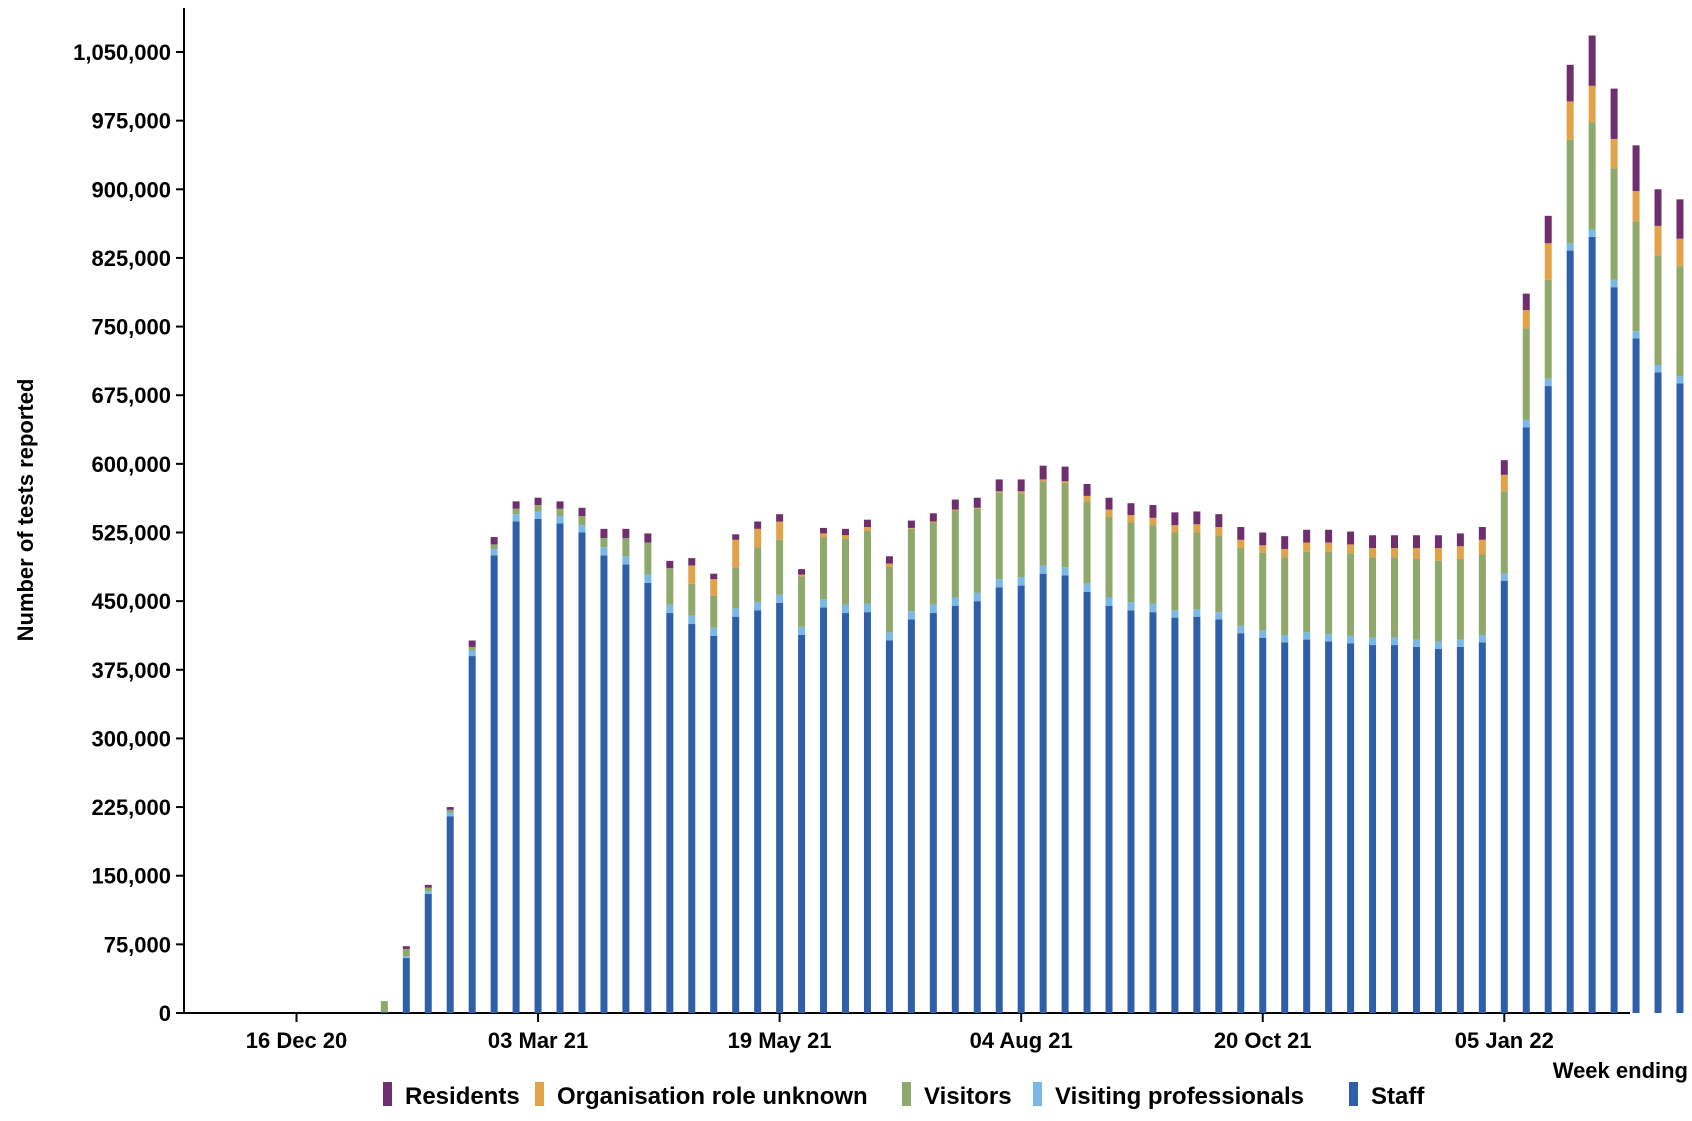 The height and width of the screenshot is (1121, 1692). What do you see at coordinates (131, 121) in the screenshot?
I see `y-tick-label: 975,000` at bounding box center [131, 121].